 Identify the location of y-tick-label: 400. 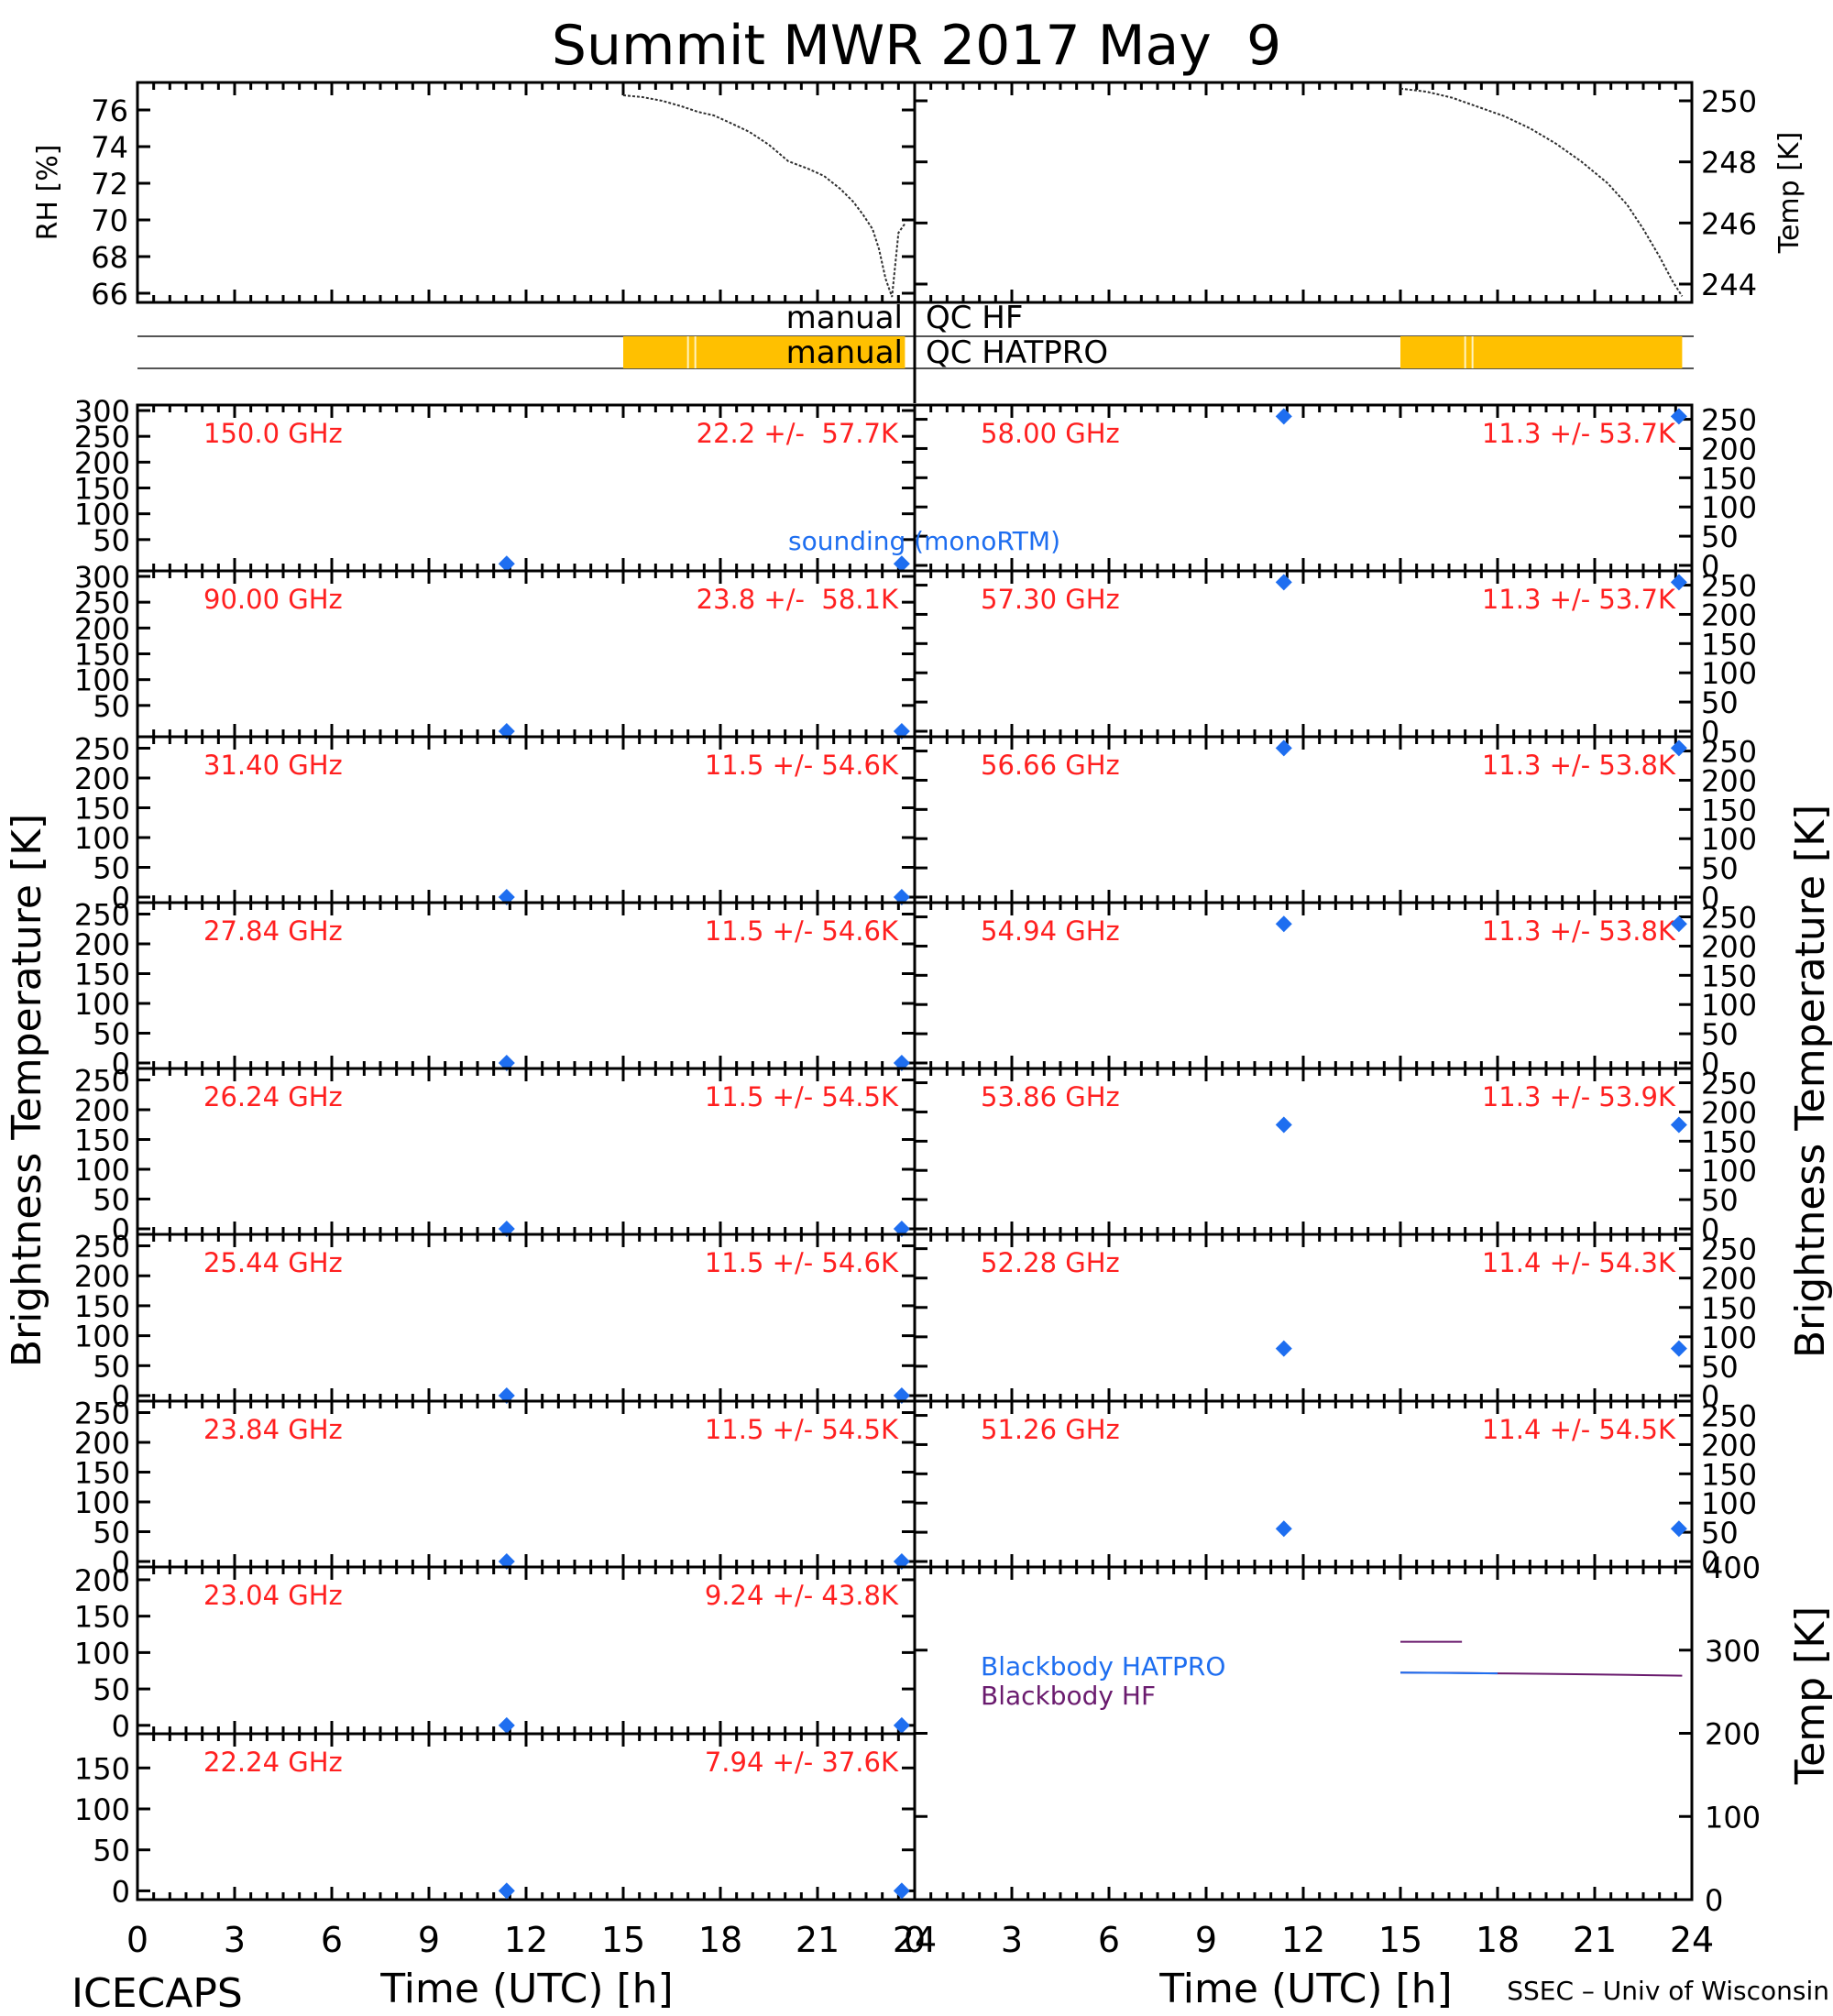
(1733, 1567).